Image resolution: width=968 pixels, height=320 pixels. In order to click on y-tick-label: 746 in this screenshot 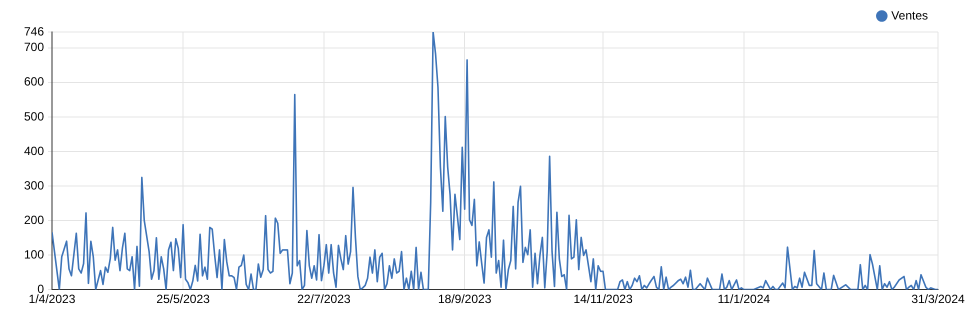, I will do `click(34, 31)`.